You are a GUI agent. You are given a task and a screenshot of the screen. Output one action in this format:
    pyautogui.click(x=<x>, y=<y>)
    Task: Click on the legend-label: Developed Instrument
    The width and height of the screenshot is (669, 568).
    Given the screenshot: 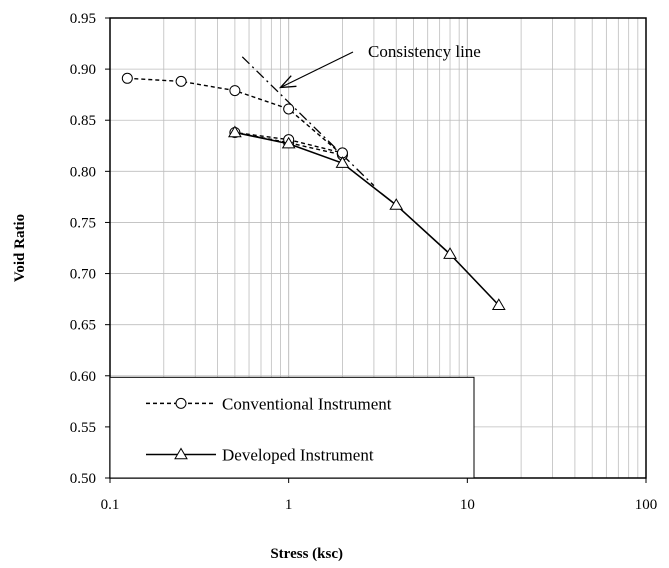 What is the action you would take?
    pyautogui.click(x=298, y=454)
    